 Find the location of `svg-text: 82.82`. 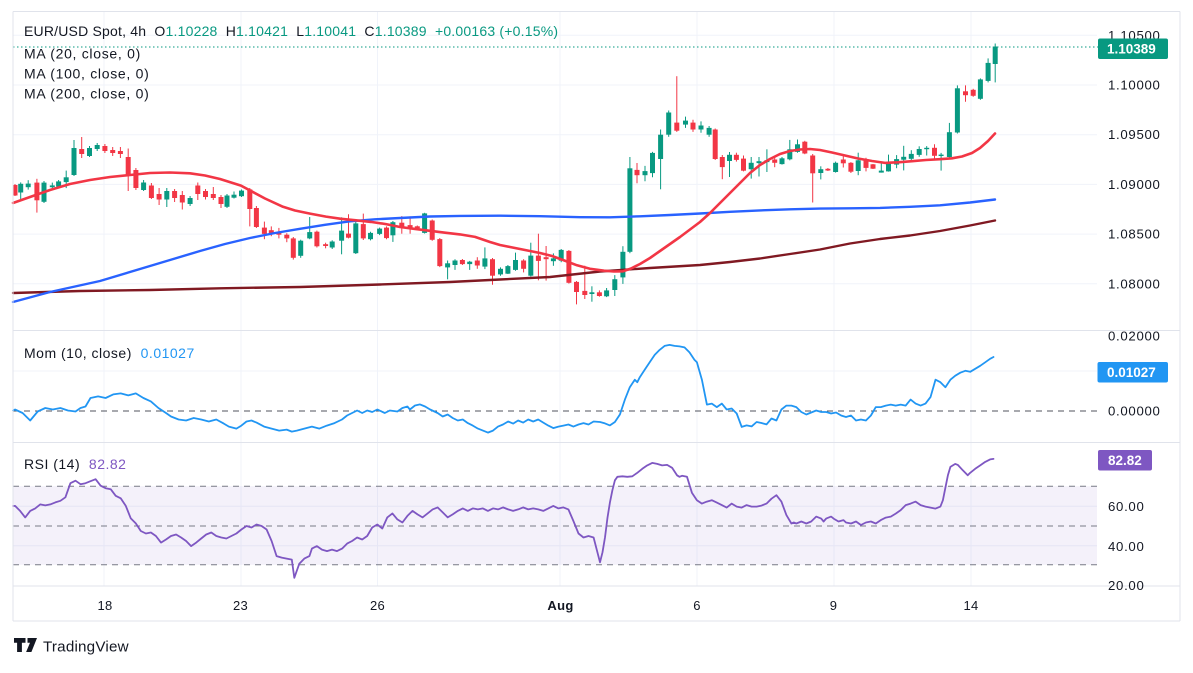

svg-text: 82.82 is located at coordinates (1125, 460).